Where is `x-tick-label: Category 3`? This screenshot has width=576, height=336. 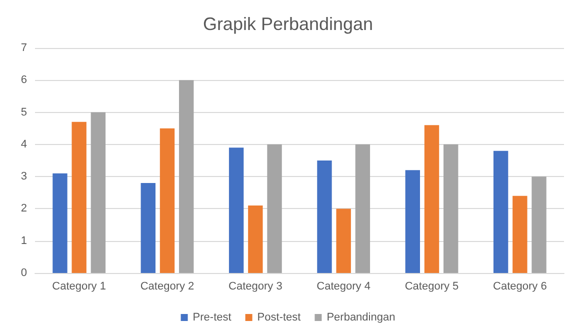
x-tick-label: Category 3 is located at coordinates (255, 286).